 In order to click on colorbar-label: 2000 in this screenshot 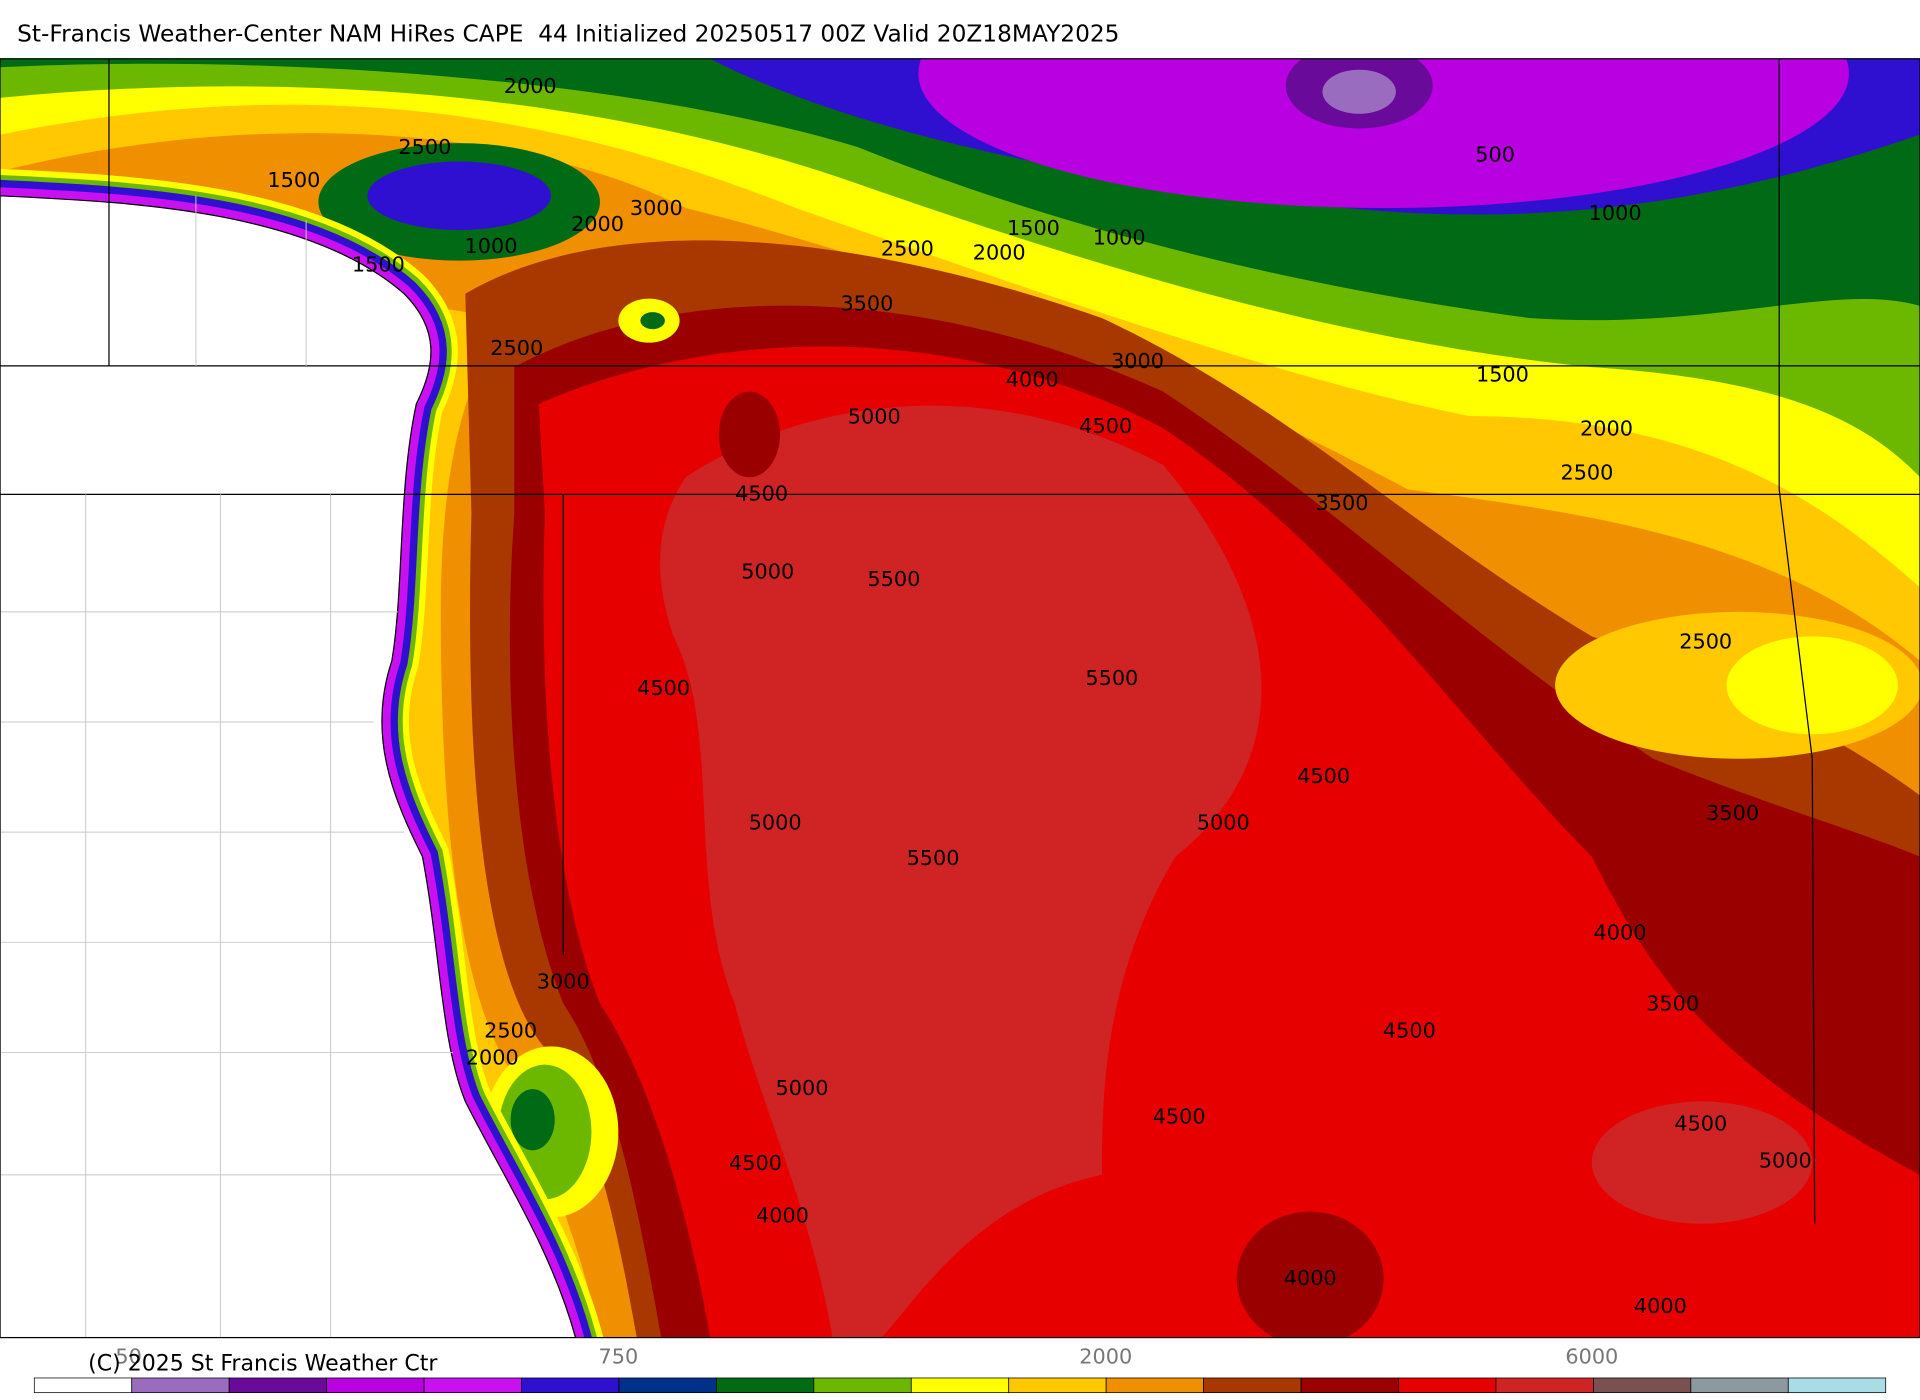, I will do `click(1105, 1356)`.